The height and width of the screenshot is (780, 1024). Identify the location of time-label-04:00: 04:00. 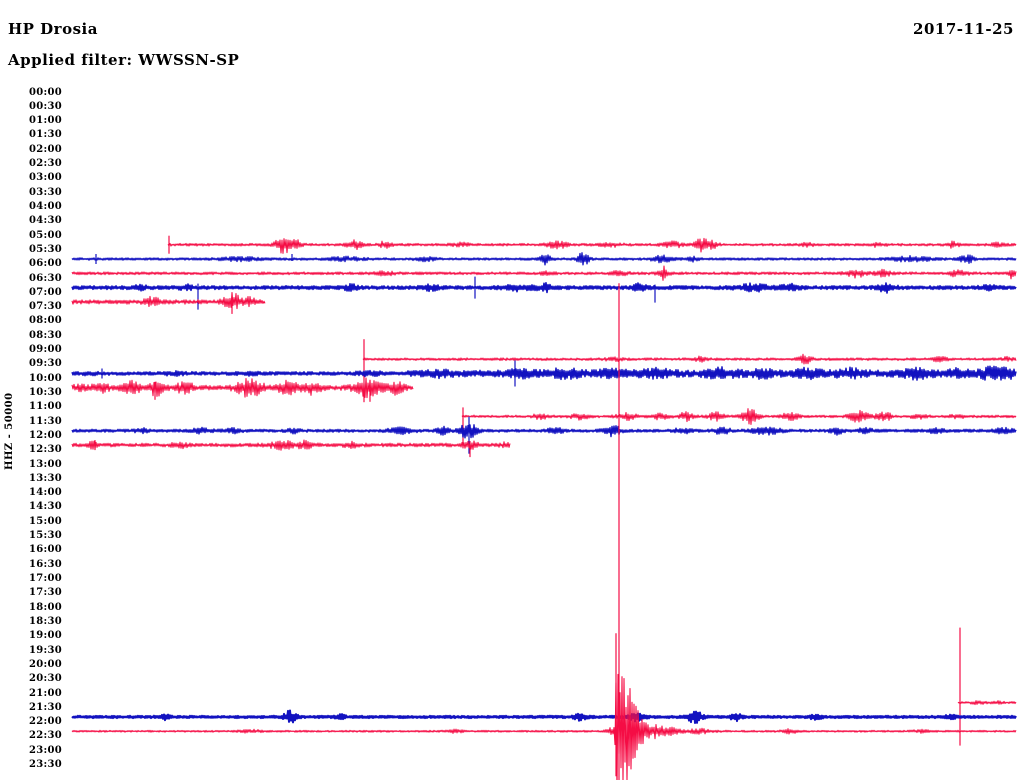
(45, 206).